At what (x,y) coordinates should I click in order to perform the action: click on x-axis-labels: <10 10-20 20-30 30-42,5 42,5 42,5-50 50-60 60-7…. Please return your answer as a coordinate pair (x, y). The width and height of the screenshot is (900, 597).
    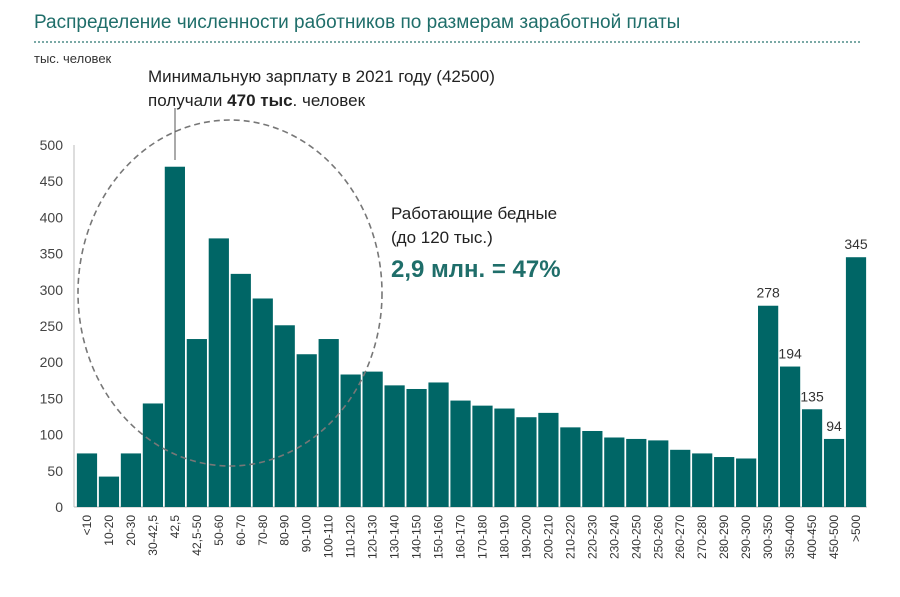
    Looking at the image, I should click on (471, 537).